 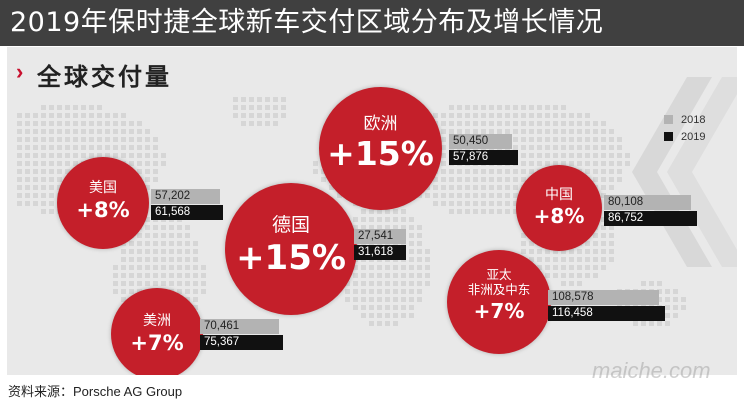 I want to click on region-growth-apac: +7%, so click(x=499, y=311).